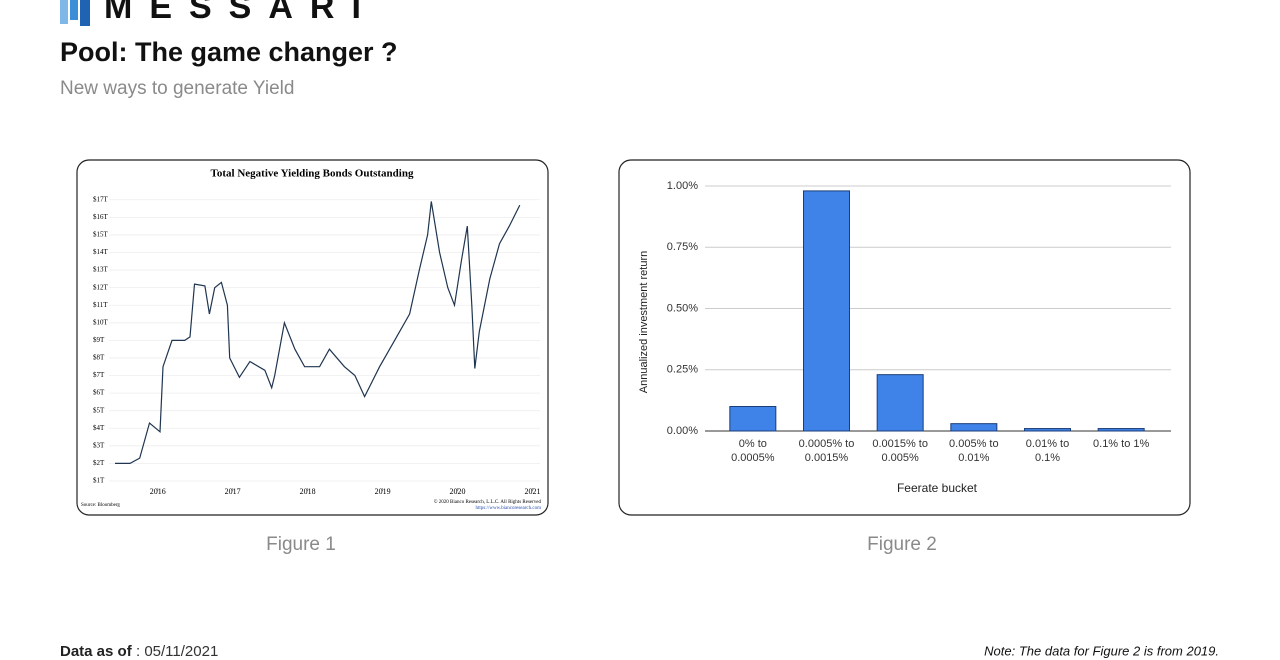 The height and width of the screenshot is (660, 1280). What do you see at coordinates (100, 505) in the screenshot?
I see `source-note: Source: Bloomberg` at bounding box center [100, 505].